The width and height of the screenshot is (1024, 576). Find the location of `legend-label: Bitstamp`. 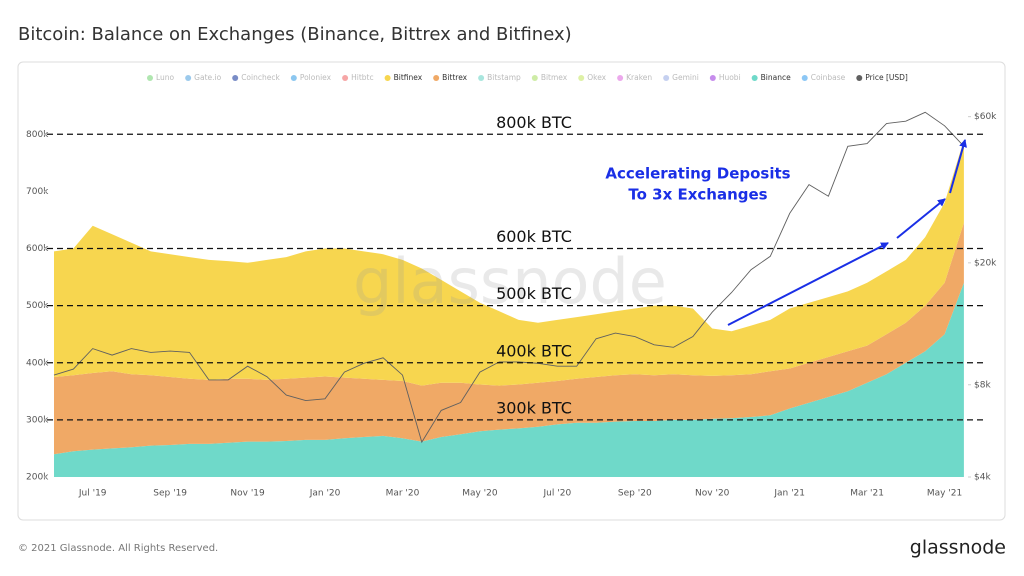

legend-label: Bitstamp is located at coordinates (504, 77).